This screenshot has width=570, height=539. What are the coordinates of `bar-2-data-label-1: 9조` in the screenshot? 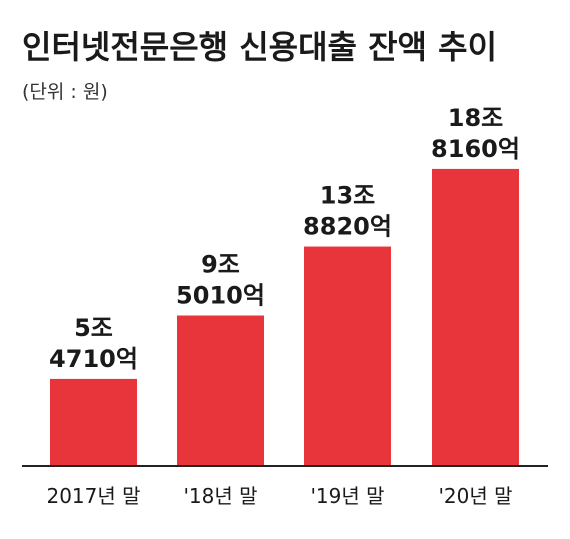 It's located at (220, 264).